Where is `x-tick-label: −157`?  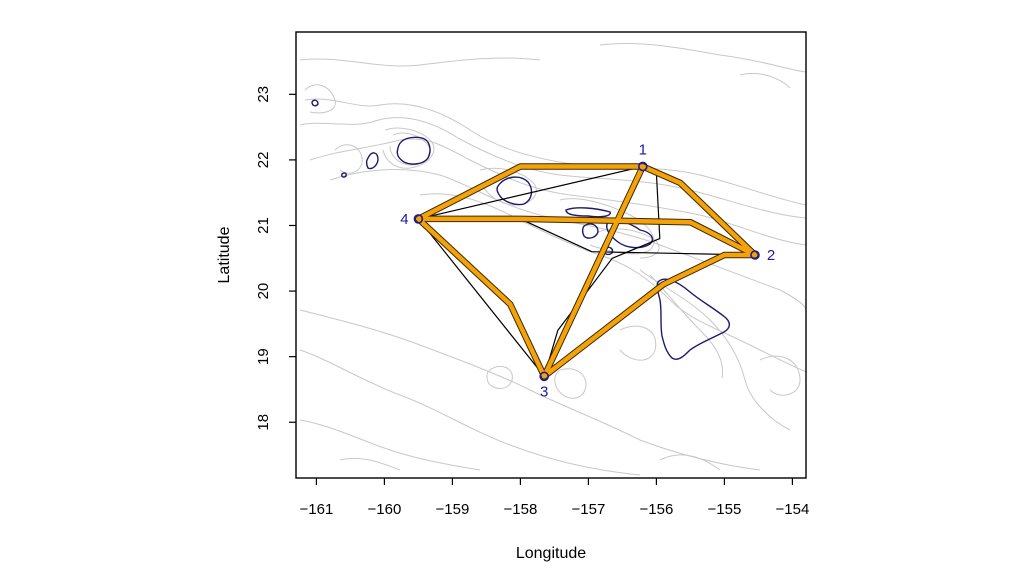
x-tick-label: −157 is located at coordinates (589, 509).